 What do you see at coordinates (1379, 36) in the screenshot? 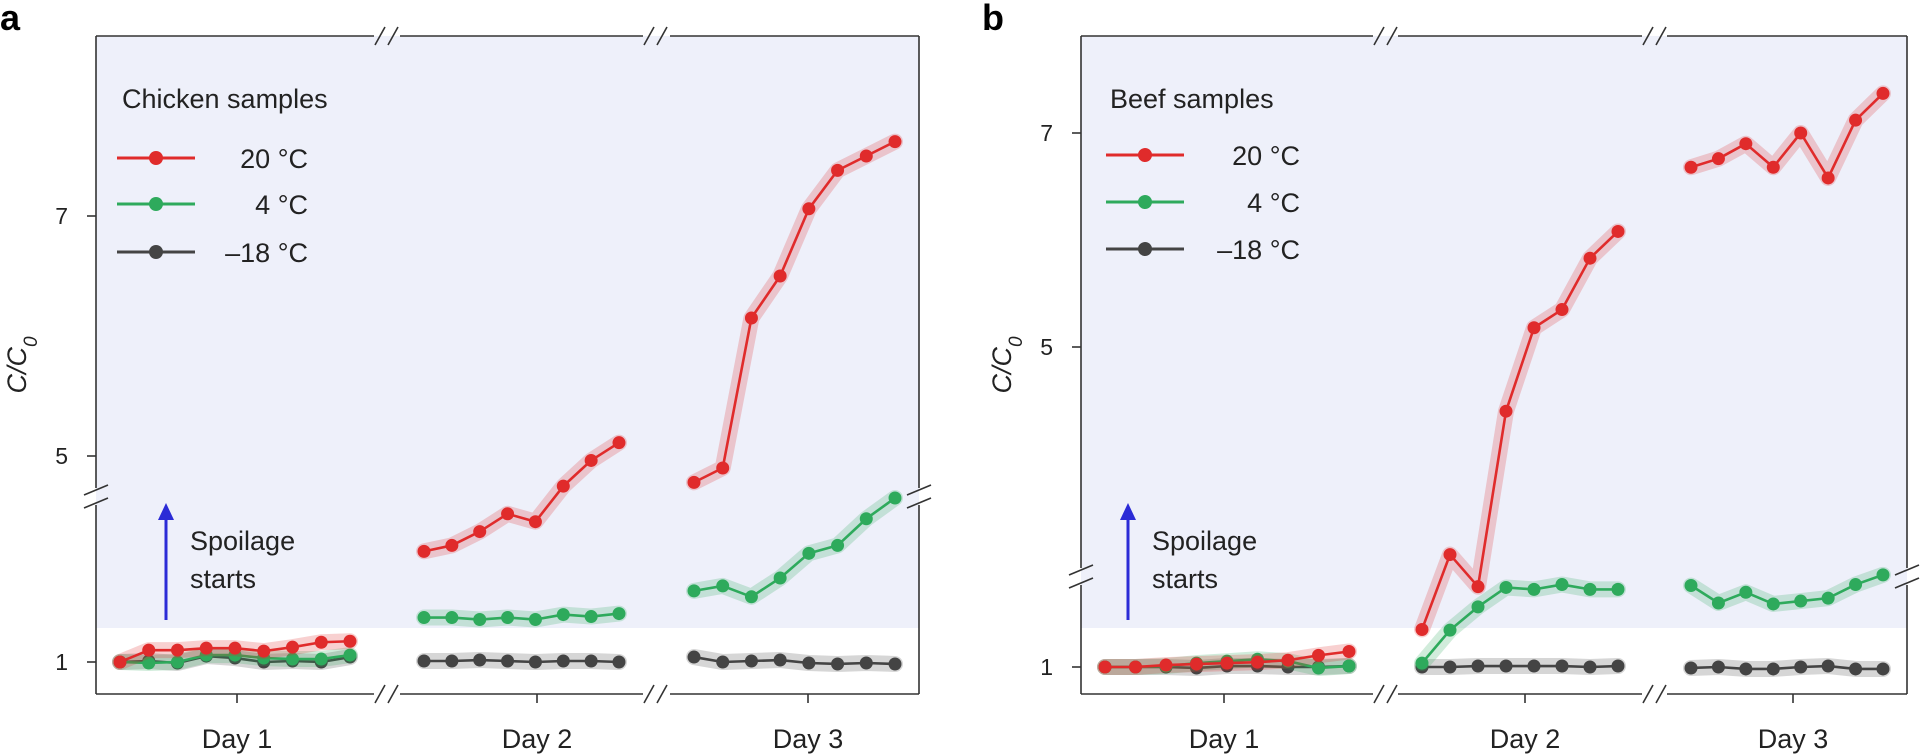
I see `panel-b-break-top-1a` at bounding box center [1379, 36].